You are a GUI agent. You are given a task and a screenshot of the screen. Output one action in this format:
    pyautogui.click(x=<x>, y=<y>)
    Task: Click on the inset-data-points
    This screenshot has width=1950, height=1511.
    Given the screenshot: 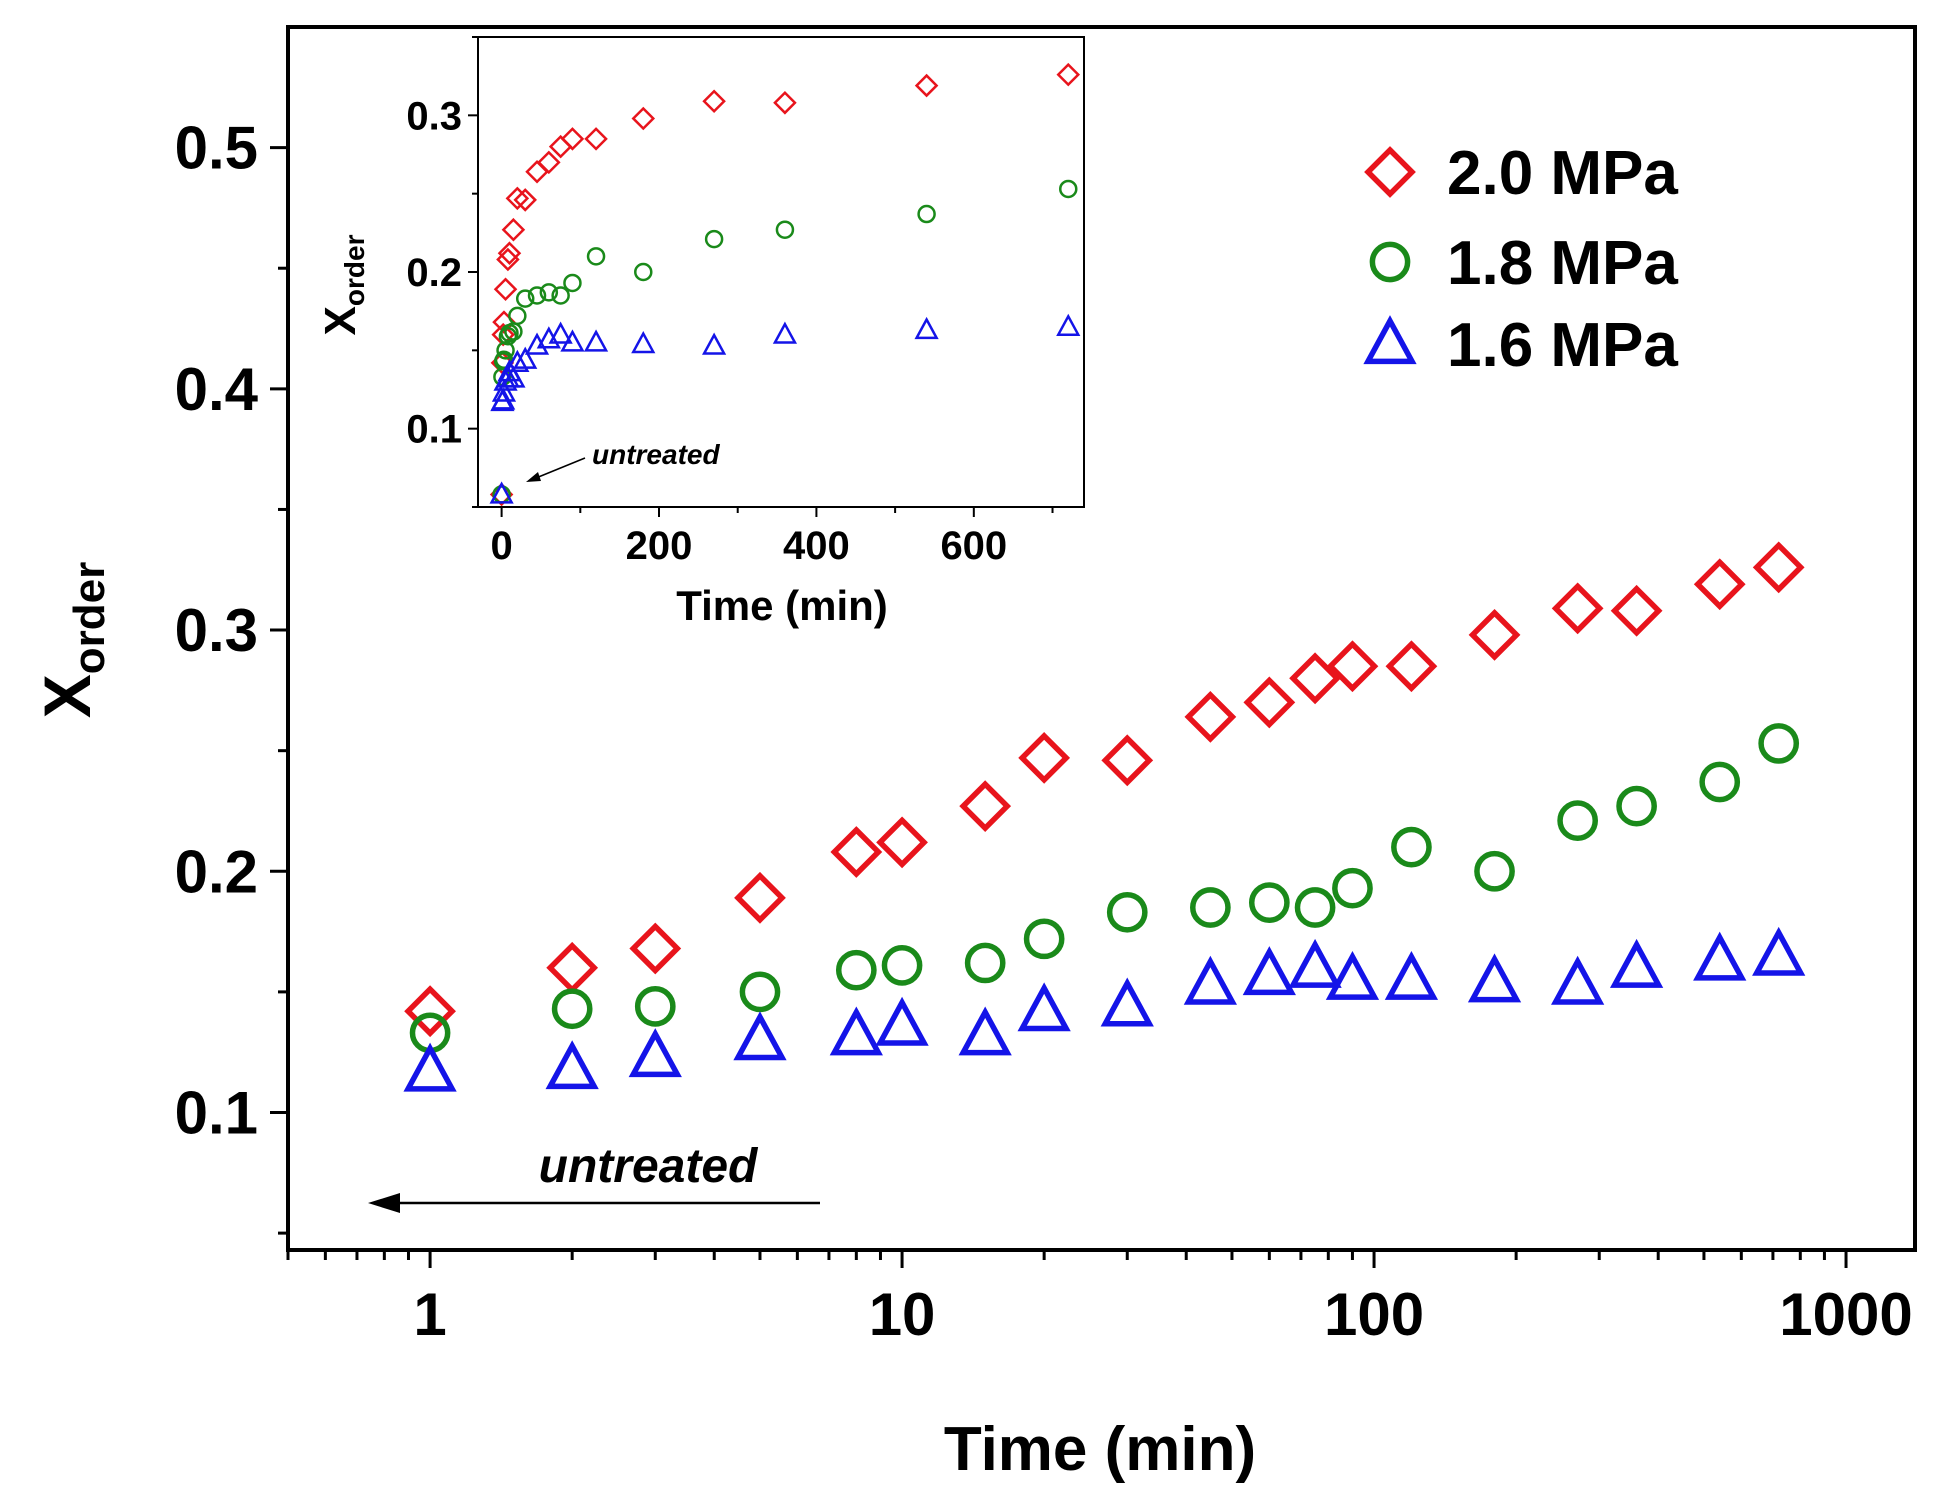 What is the action you would take?
    pyautogui.click(x=785, y=284)
    